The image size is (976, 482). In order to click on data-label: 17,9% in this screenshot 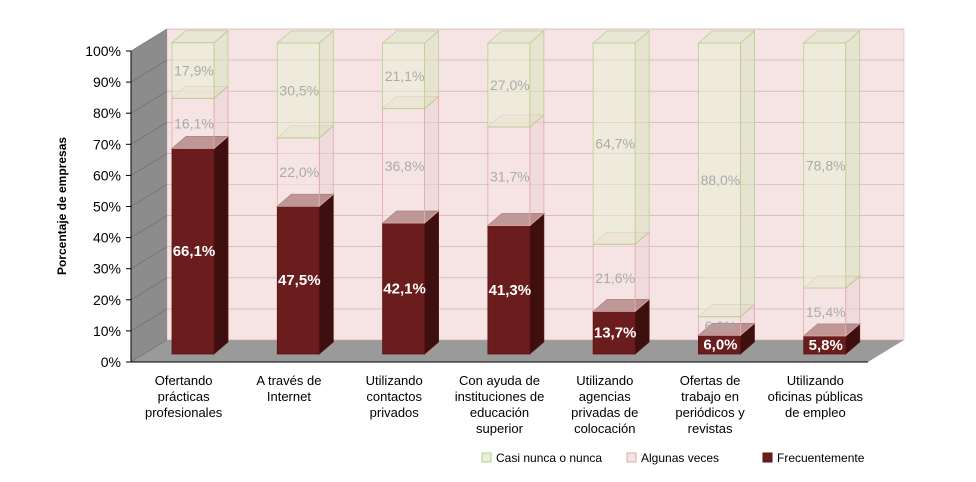, I will do `click(194, 71)`.